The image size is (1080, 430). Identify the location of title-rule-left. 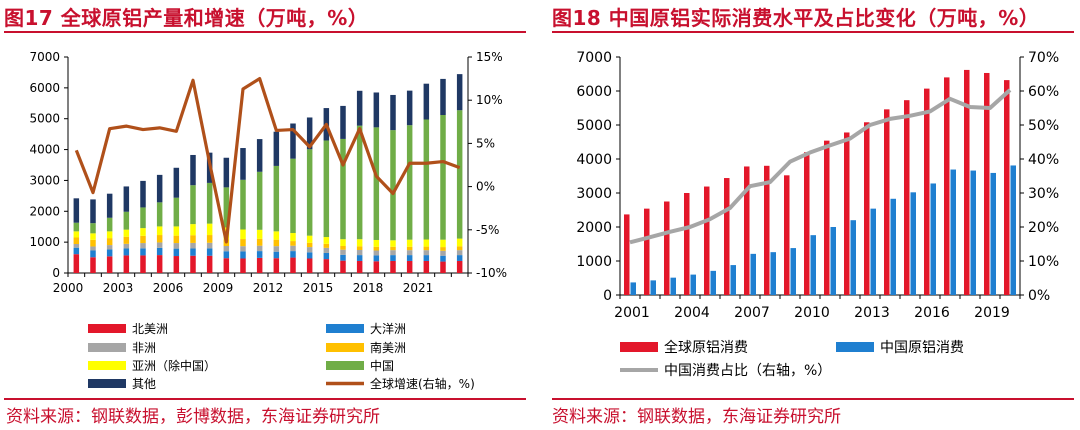
(265, 32).